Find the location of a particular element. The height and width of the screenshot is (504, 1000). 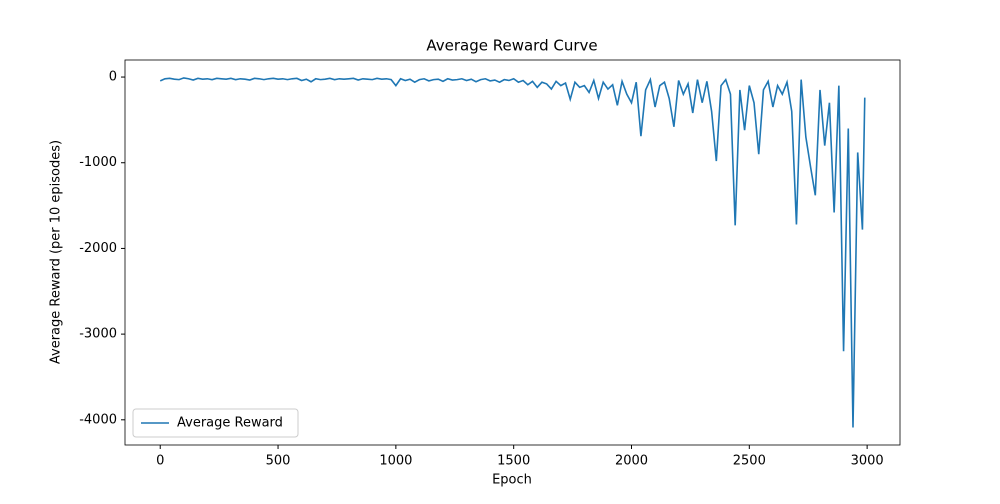

x-tick-label: 500 is located at coordinates (278, 461).